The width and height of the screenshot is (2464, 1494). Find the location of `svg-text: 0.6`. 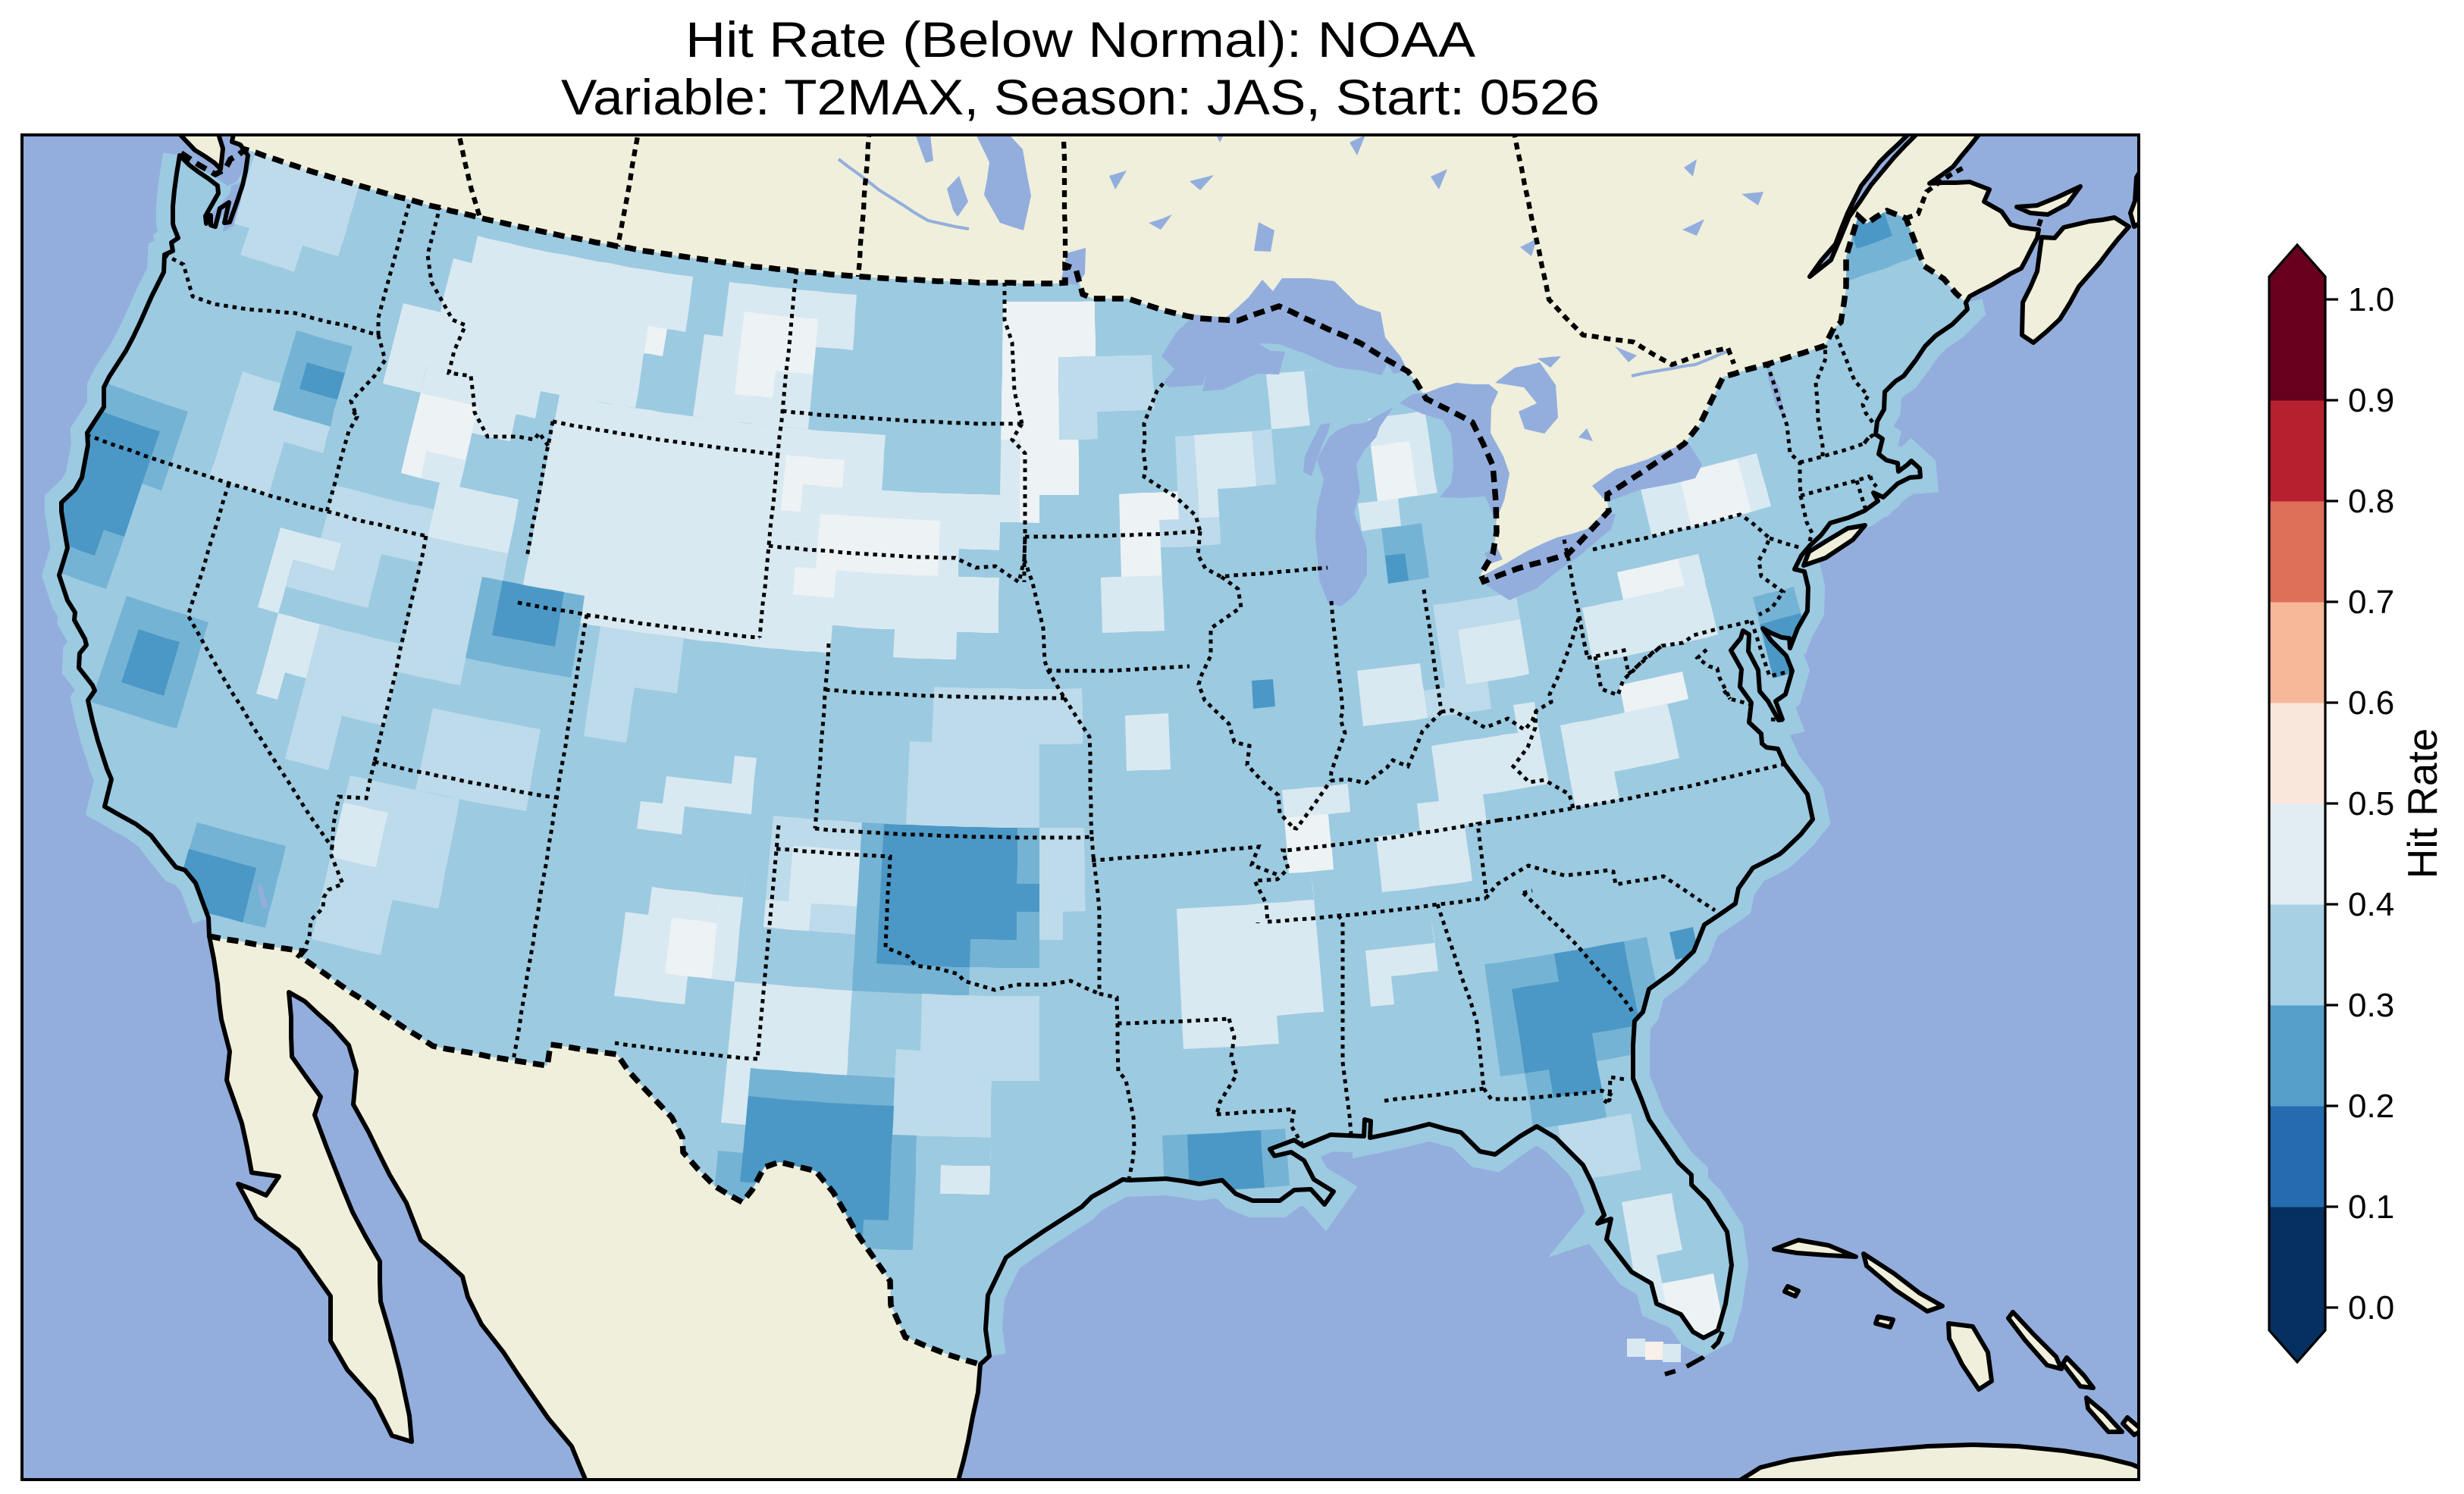

svg-text: 0.6 is located at coordinates (2371, 703).